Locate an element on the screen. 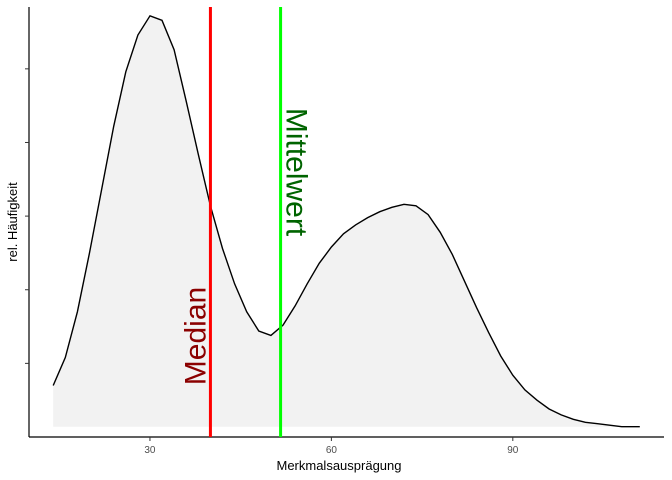 The height and width of the screenshot is (480, 672). x-tick-label: 60 is located at coordinates (332, 450).